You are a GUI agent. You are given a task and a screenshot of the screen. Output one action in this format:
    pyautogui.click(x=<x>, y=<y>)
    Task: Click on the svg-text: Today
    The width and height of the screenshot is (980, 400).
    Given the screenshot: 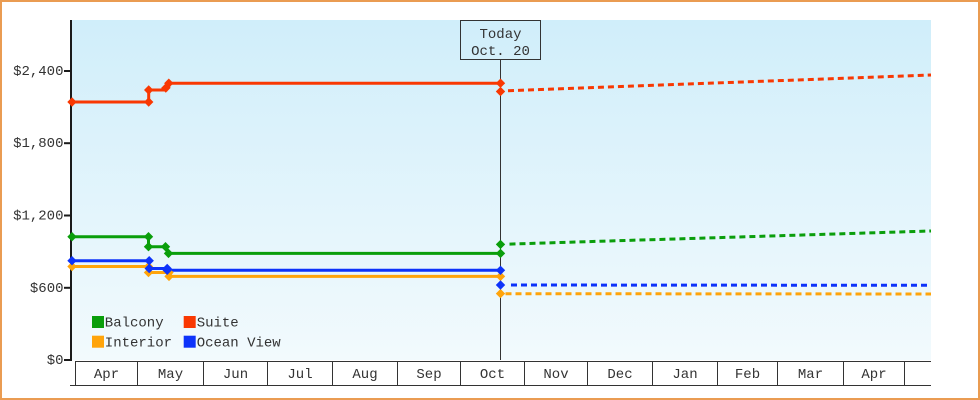 What is the action you would take?
    pyautogui.click(x=500, y=35)
    